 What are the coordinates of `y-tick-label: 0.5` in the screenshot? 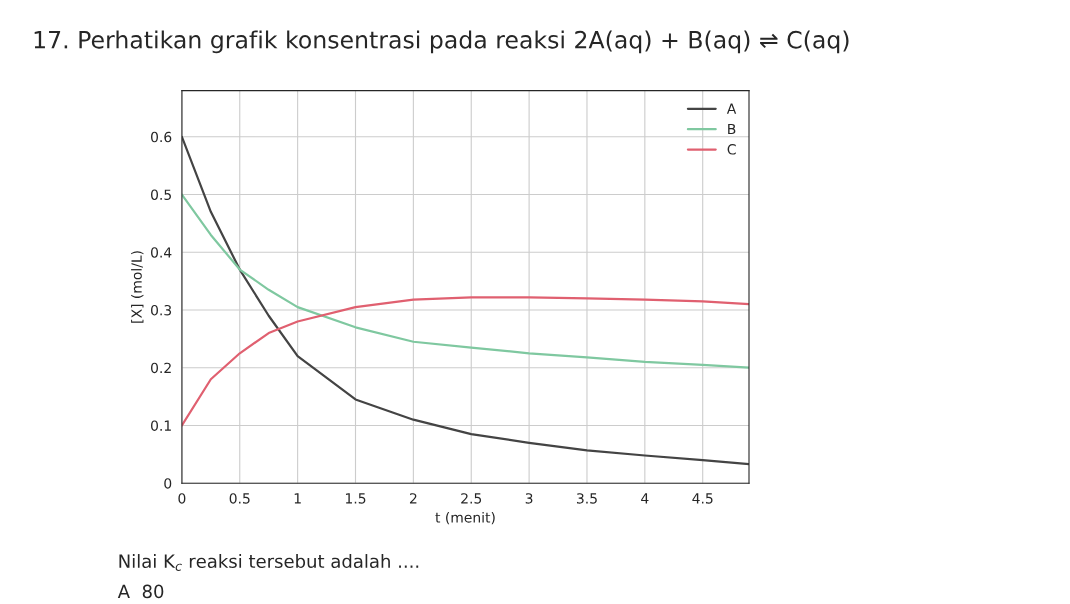 It's located at (161, 194).